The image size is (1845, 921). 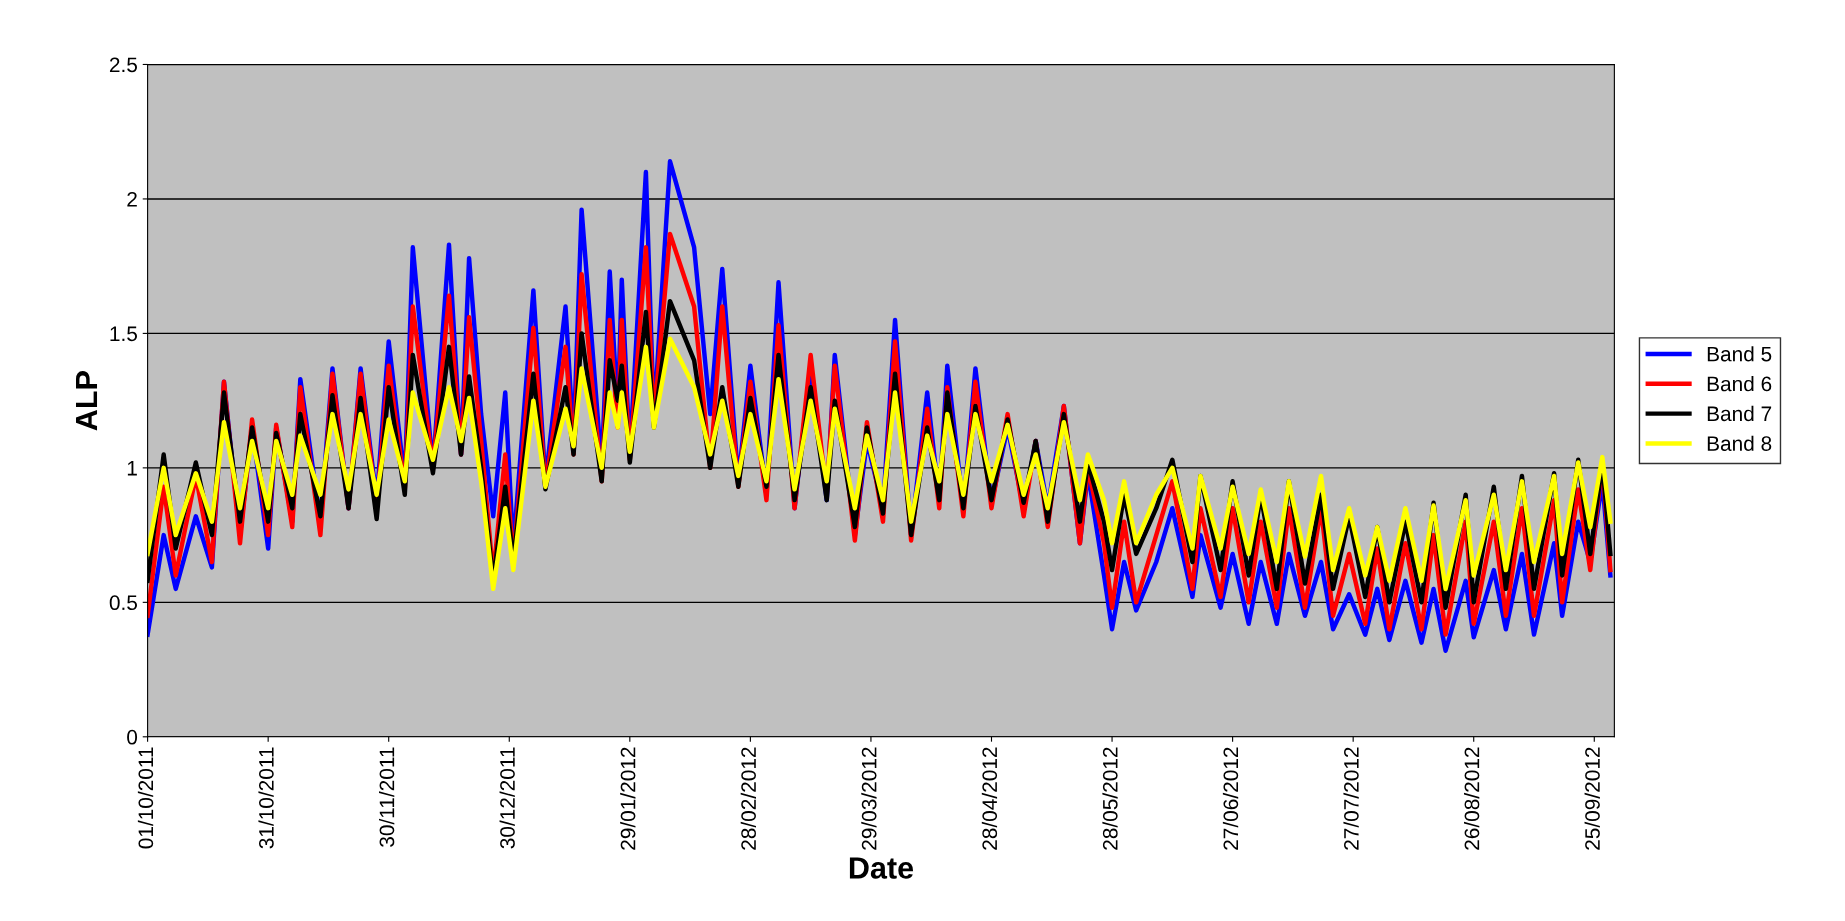 What do you see at coordinates (1739, 354) in the screenshot?
I see `legend-label: Band 5` at bounding box center [1739, 354].